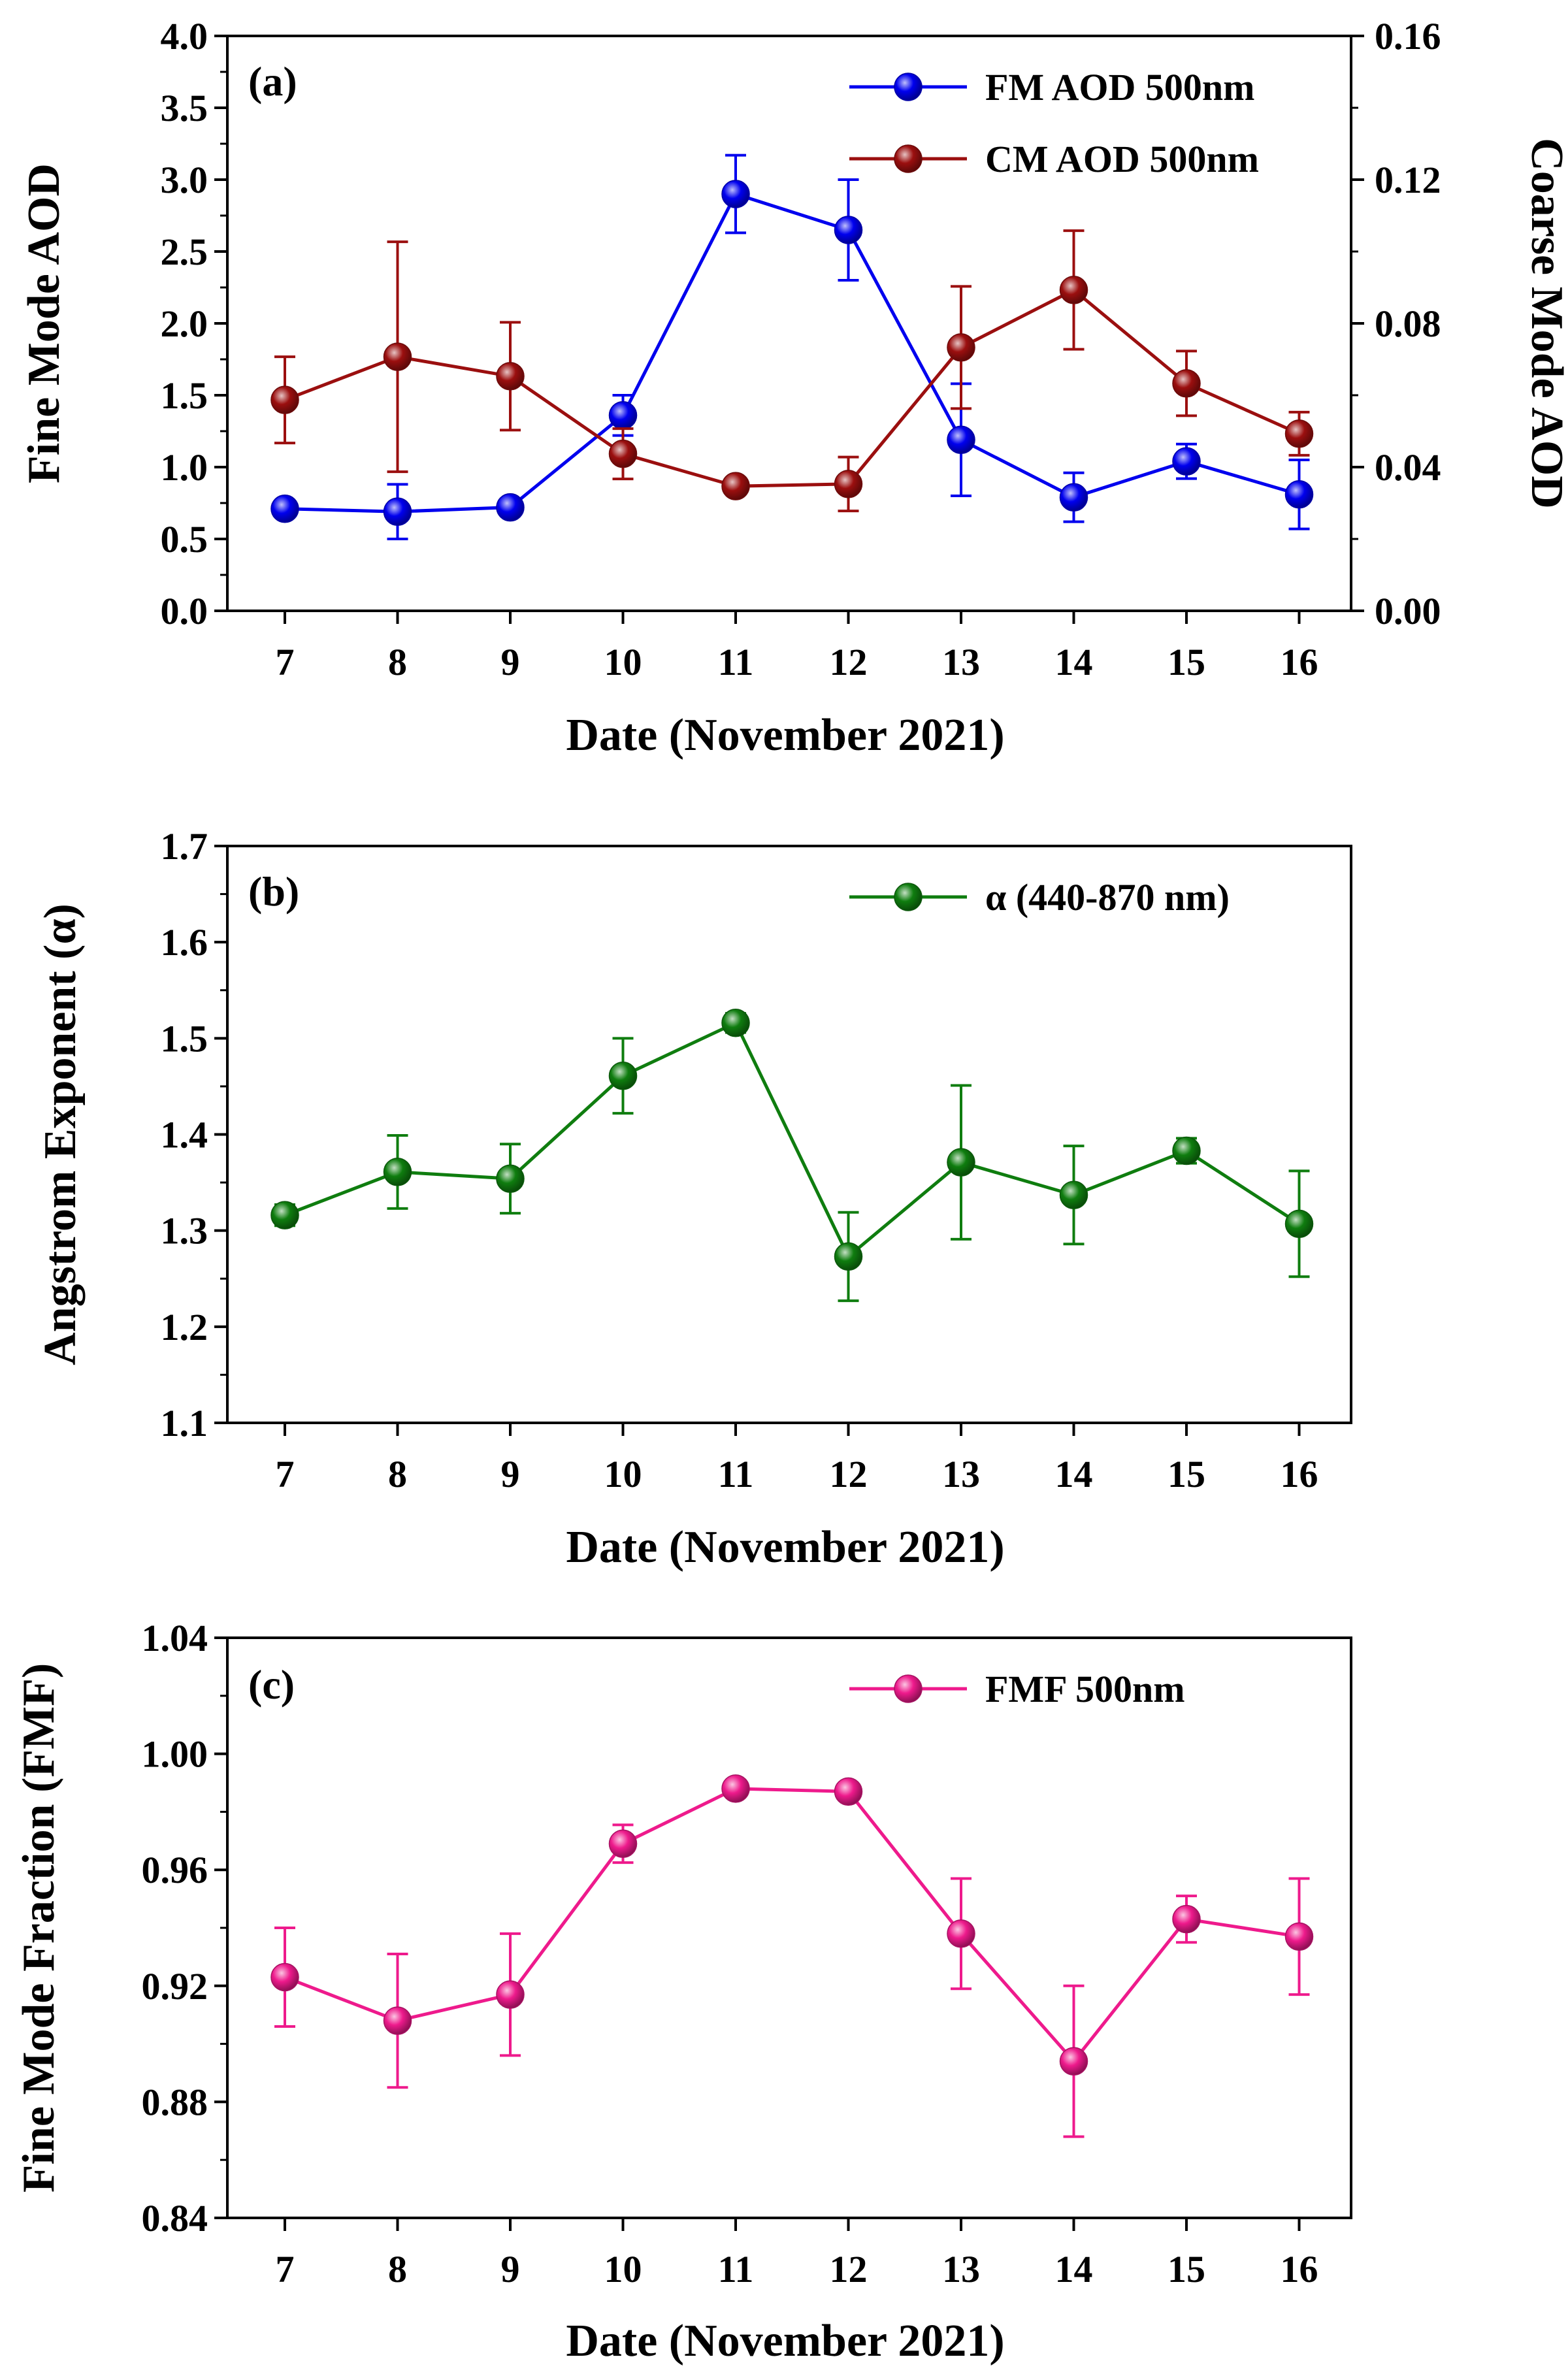 The width and height of the screenshot is (1568, 2376). What do you see at coordinates (184, 36) in the screenshot?
I see `y-tick-label: 4.0` at bounding box center [184, 36].